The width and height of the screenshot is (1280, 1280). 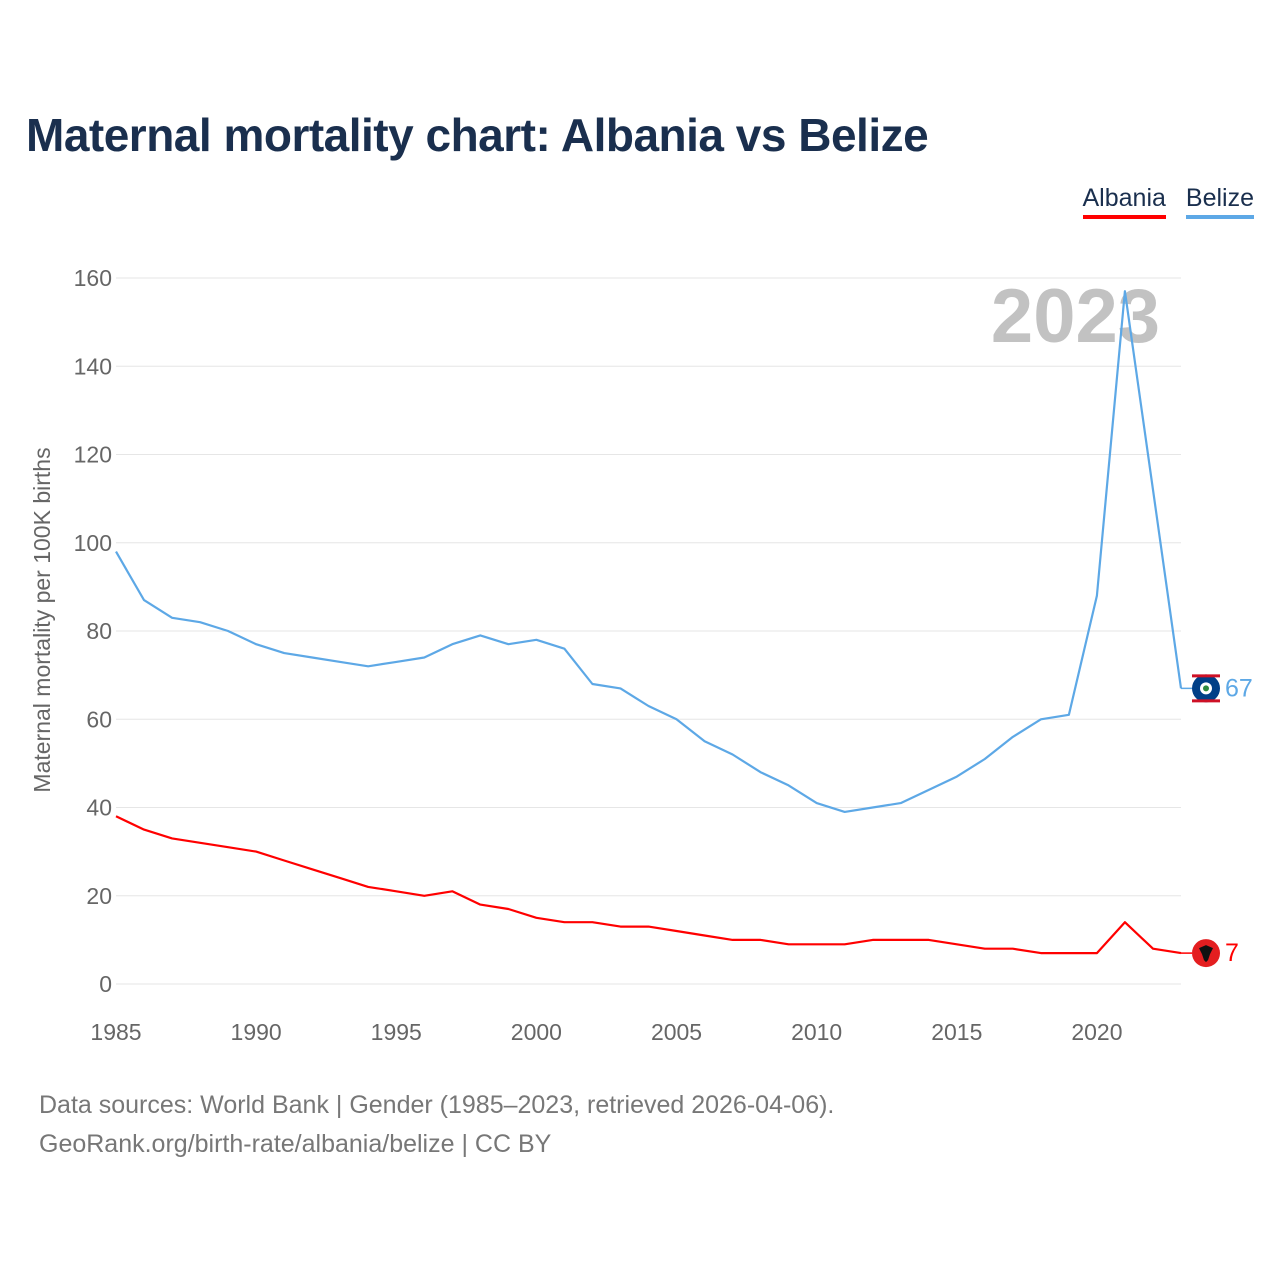 I want to click on y-tick-labels: 0 20 40 60 80 100 120 140 160, so click(x=93, y=631).